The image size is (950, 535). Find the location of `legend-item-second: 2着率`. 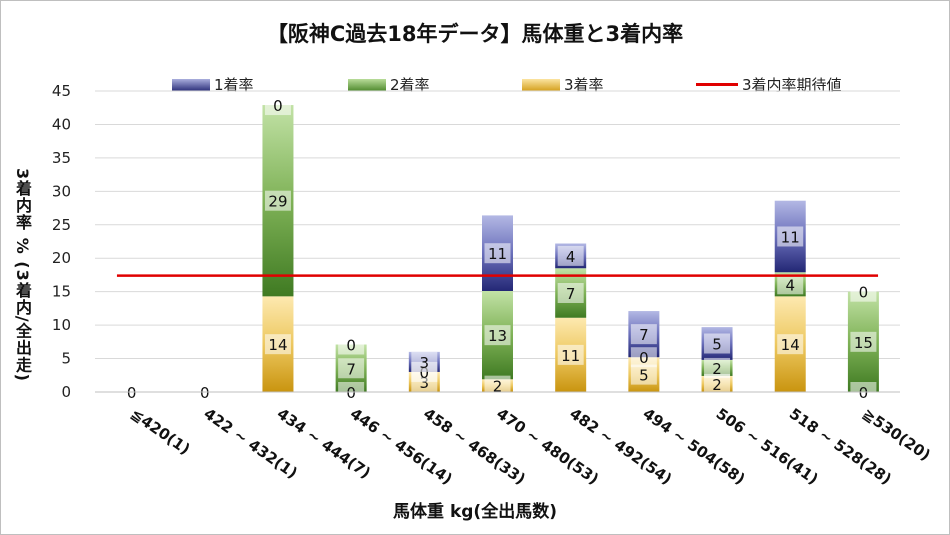

legend-item-second: 2着率 is located at coordinates (389, 84).